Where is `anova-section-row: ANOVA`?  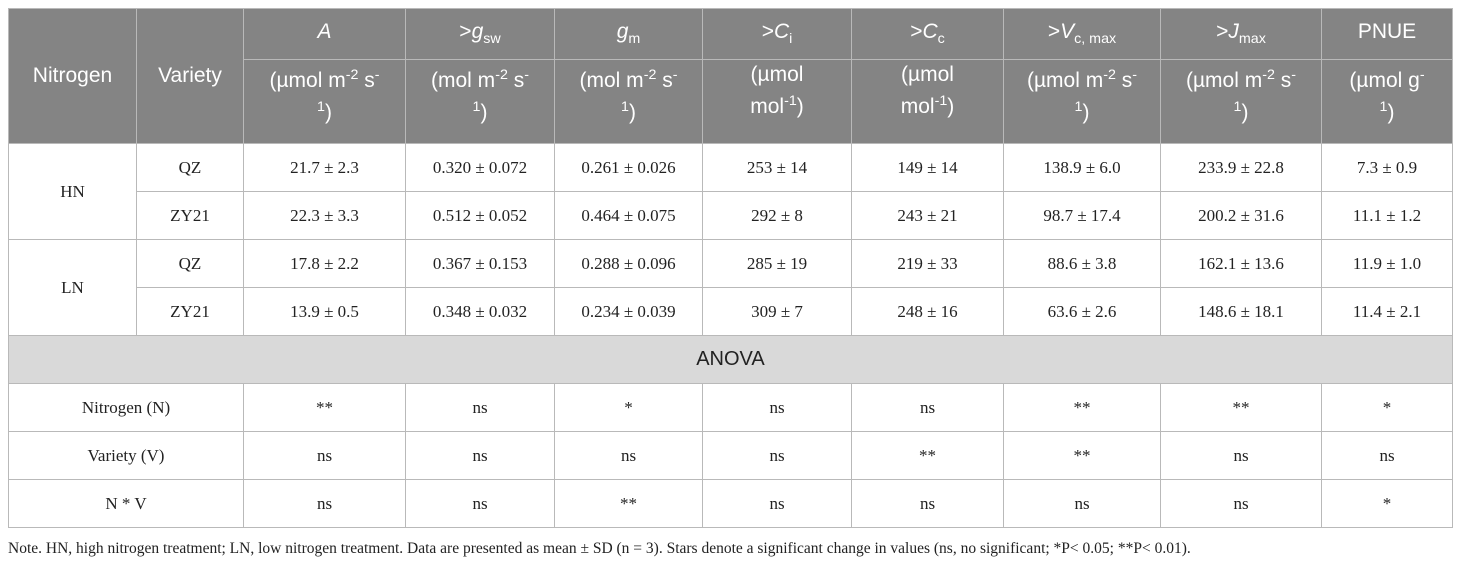
anova-section-row: ANOVA is located at coordinates (730, 359).